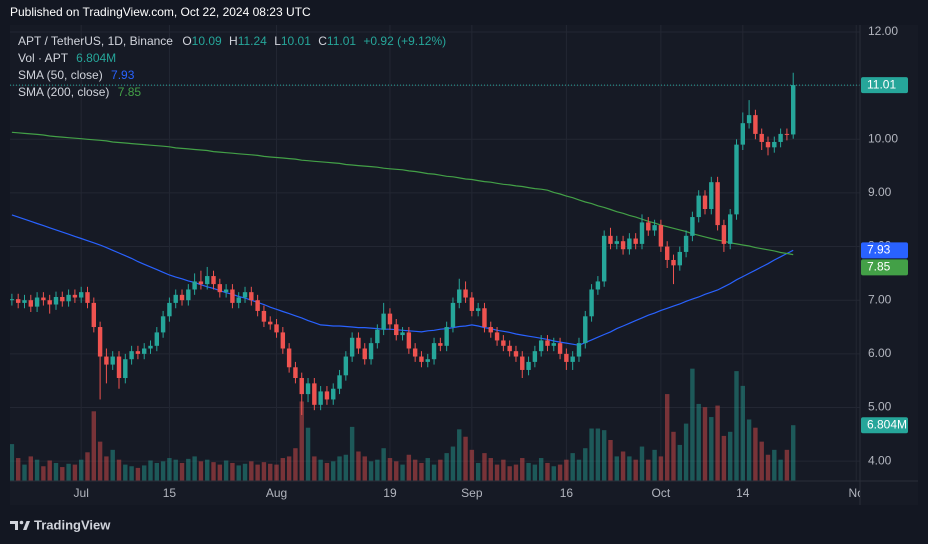 The height and width of the screenshot is (544, 928). Describe the element at coordinates (207, 41) in the screenshot. I see `ohlc-value: 10.09` at that location.